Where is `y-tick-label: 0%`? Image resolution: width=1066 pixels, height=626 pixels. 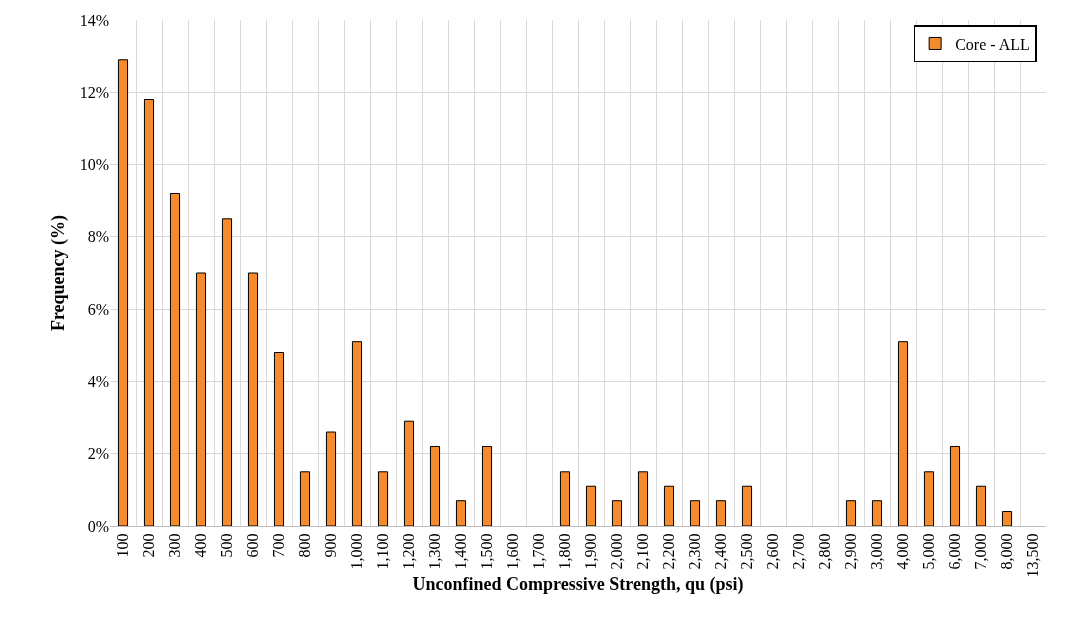
y-tick-label: 0% is located at coordinates (98, 526).